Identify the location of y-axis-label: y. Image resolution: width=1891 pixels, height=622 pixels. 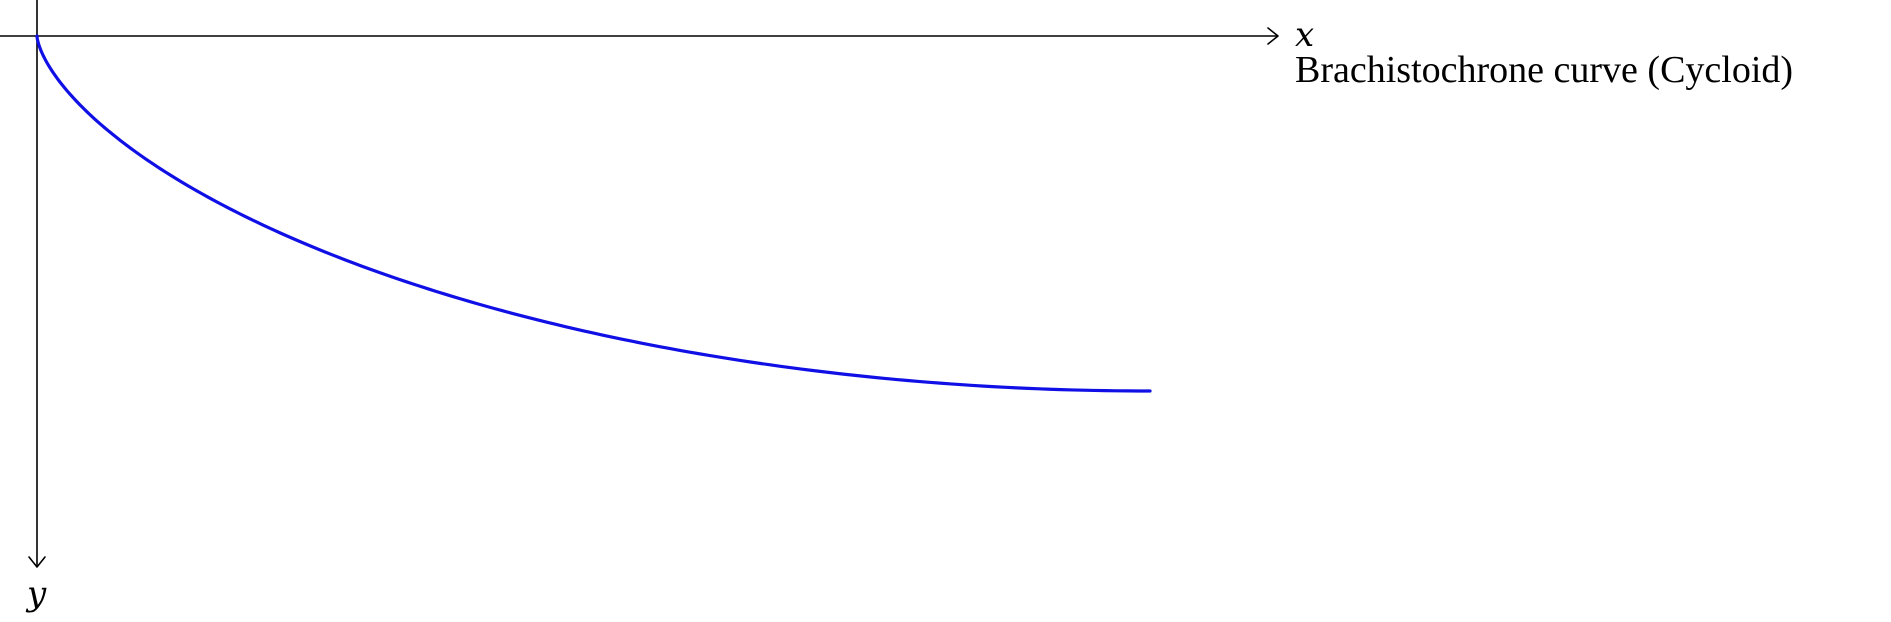
(36, 594).